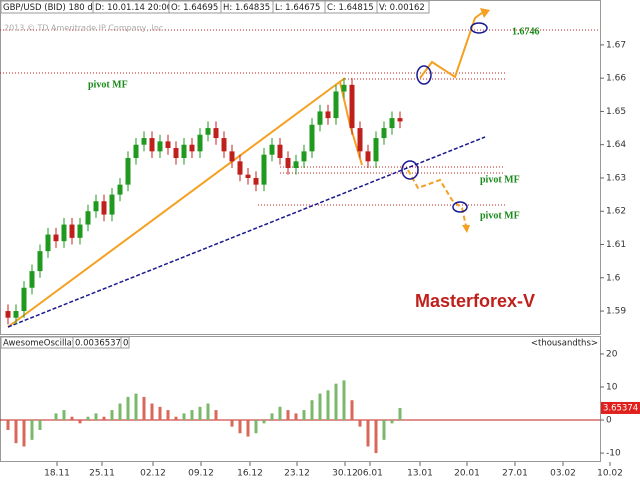 The height and width of the screenshot is (480, 640). I want to click on y-tick-label: 1.63, so click(616, 178).